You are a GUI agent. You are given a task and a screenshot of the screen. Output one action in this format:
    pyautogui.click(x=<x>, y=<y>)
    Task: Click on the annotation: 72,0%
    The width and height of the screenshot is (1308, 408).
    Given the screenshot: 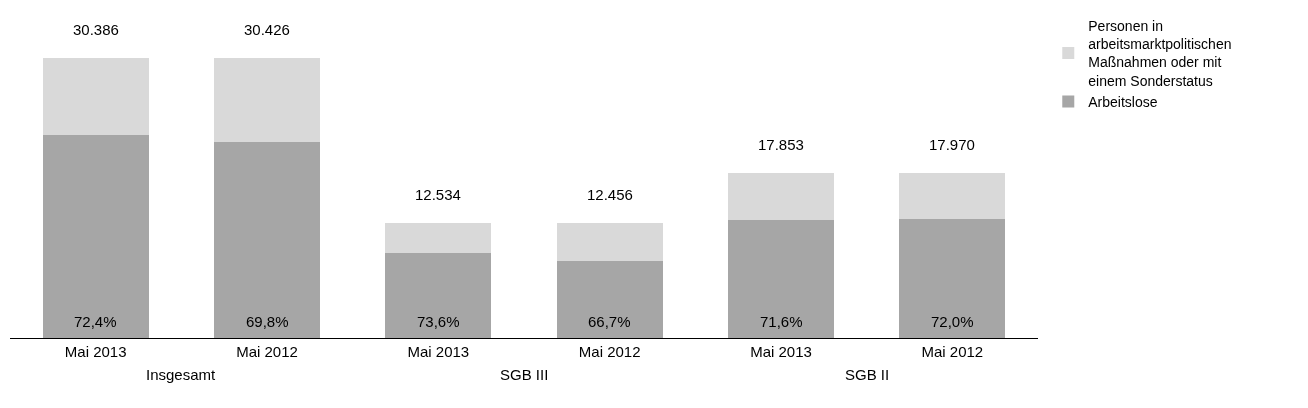 What is the action you would take?
    pyautogui.click(x=952, y=321)
    